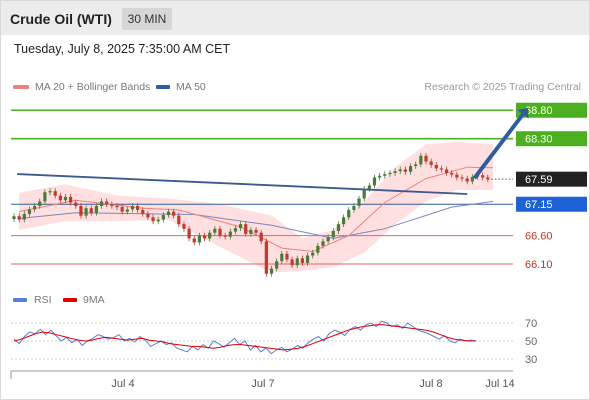 The height and width of the screenshot is (400, 590). What do you see at coordinates (262, 384) in the screenshot?
I see `x-tick-label: Jul 7` at bounding box center [262, 384].